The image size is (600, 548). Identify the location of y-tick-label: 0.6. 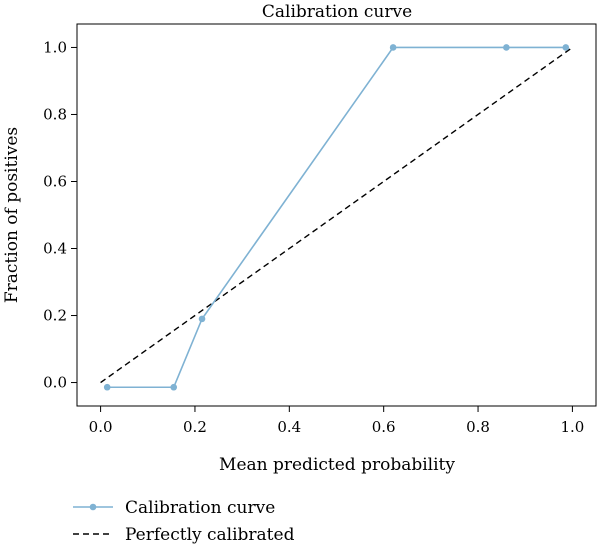
(55, 181).